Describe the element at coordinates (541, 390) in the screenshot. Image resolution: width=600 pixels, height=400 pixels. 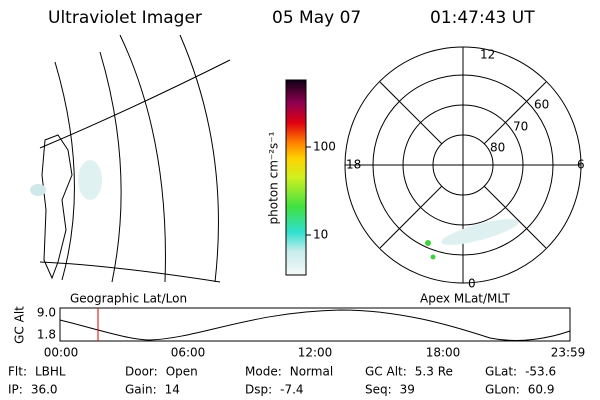
I see `status-value: 60.9` at that location.